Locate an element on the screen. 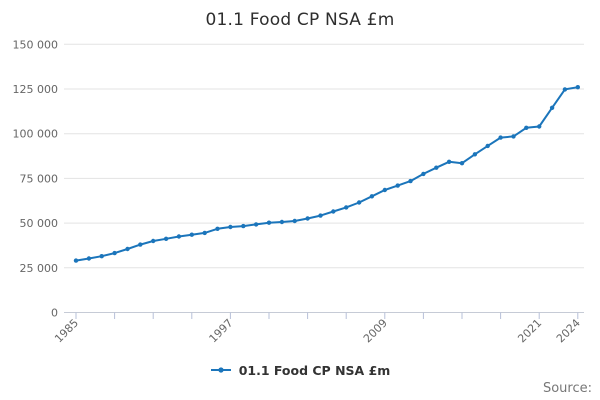 The width and height of the screenshot is (600, 400). x-axis-tick-label: 1985 is located at coordinates (66, 330).